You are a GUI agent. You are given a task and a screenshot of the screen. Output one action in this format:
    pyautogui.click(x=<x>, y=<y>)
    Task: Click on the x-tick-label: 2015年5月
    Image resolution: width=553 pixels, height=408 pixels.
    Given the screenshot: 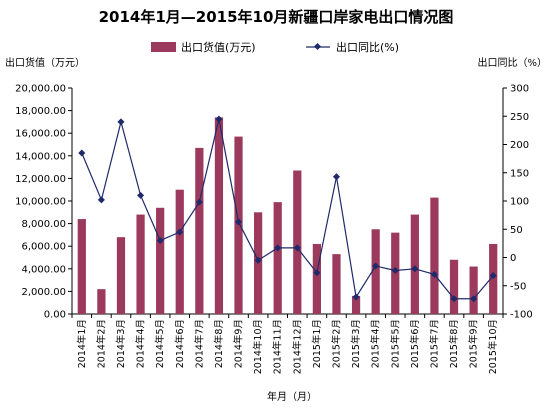 What is the action you would take?
    pyautogui.click(x=395, y=343)
    